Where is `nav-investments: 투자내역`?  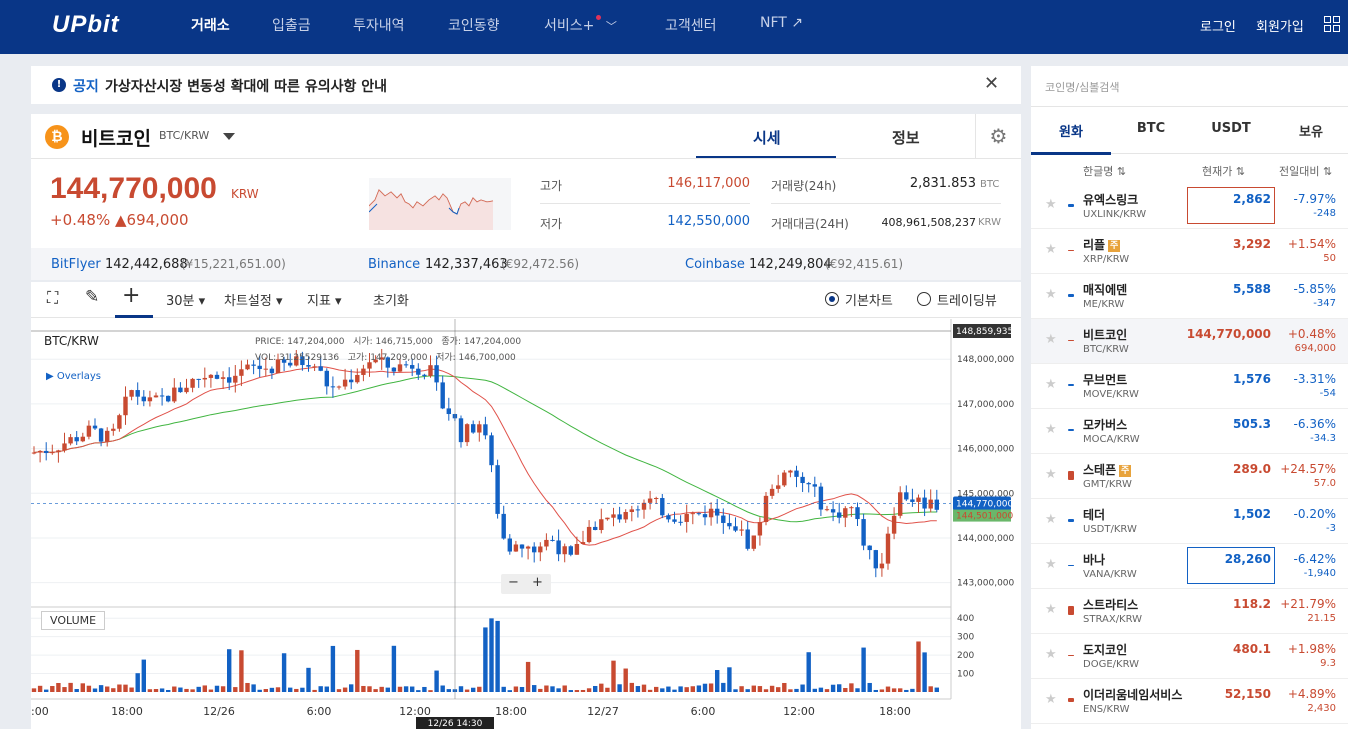 nav-investments: 투자내역 is located at coordinates (379, 26).